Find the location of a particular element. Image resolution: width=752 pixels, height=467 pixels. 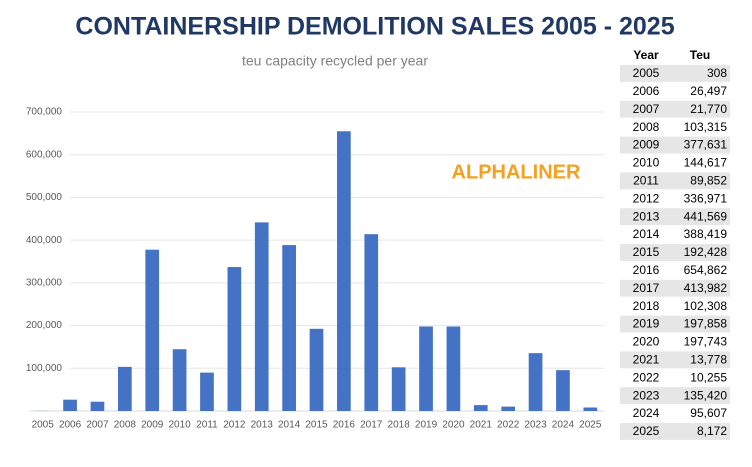

table-cell: 2023 is located at coordinates (646, 395).